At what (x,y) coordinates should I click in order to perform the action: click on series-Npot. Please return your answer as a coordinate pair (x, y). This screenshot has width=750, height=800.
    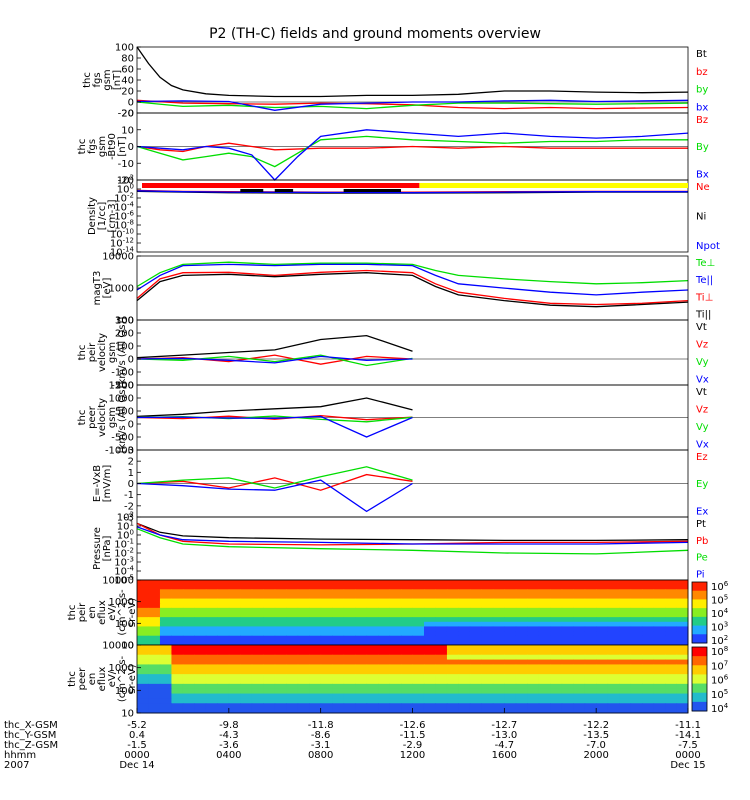
    Looking at the image, I should click on (412, 192).